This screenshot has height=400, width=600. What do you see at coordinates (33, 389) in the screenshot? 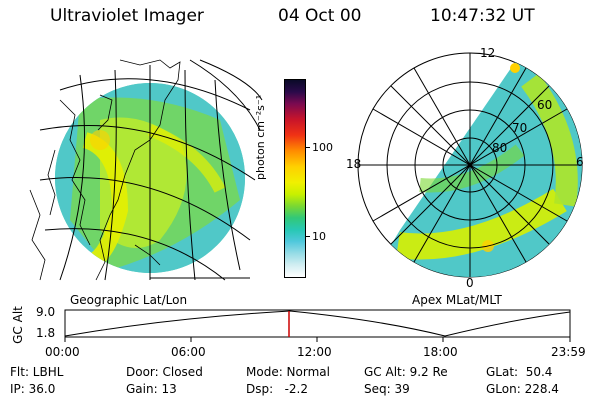
I see `status-ip: IP: 36.0` at bounding box center [33, 389].